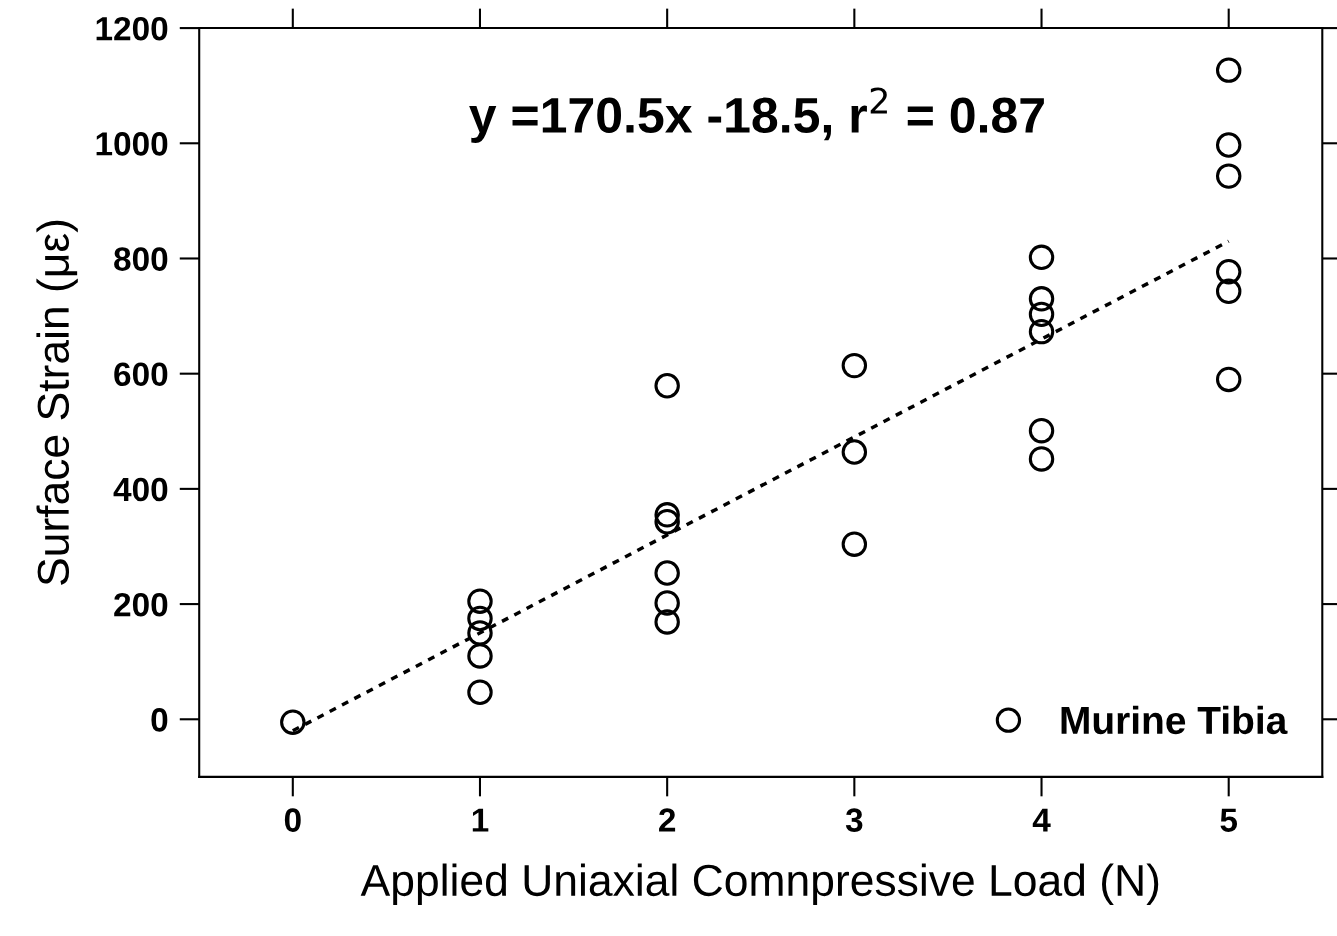  I want to click on legend-label: Murine Tibia, so click(1174, 720).